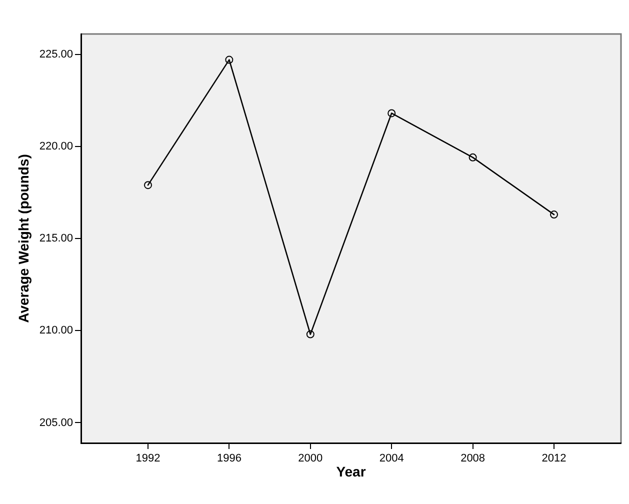  Describe the element at coordinates (473, 458) in the screenshot. I see `x-tick-label: 2008` at that location.